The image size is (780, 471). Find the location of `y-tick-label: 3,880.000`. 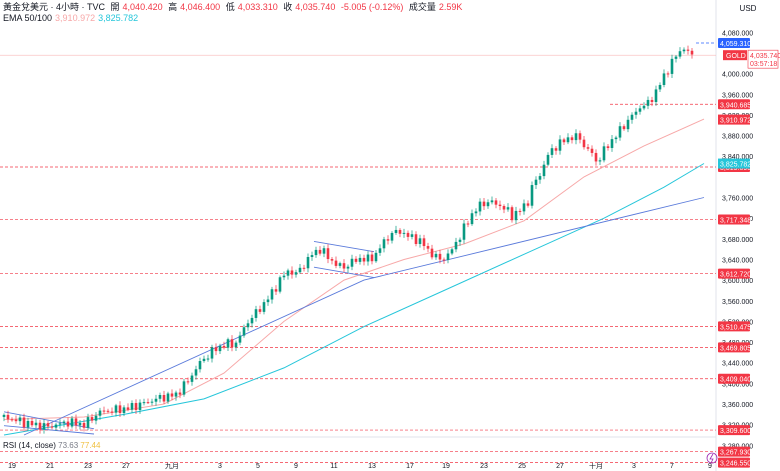

y-tick-label: 3,880.000 is located at coordinates (737, 137).